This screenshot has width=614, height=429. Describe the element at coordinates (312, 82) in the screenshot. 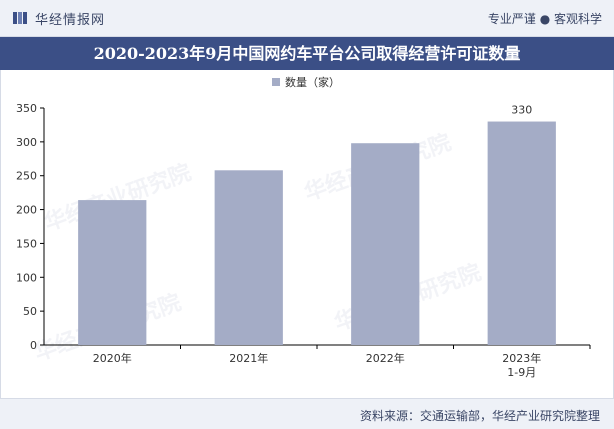

I see `legend-label: 数量（家）` at that location.